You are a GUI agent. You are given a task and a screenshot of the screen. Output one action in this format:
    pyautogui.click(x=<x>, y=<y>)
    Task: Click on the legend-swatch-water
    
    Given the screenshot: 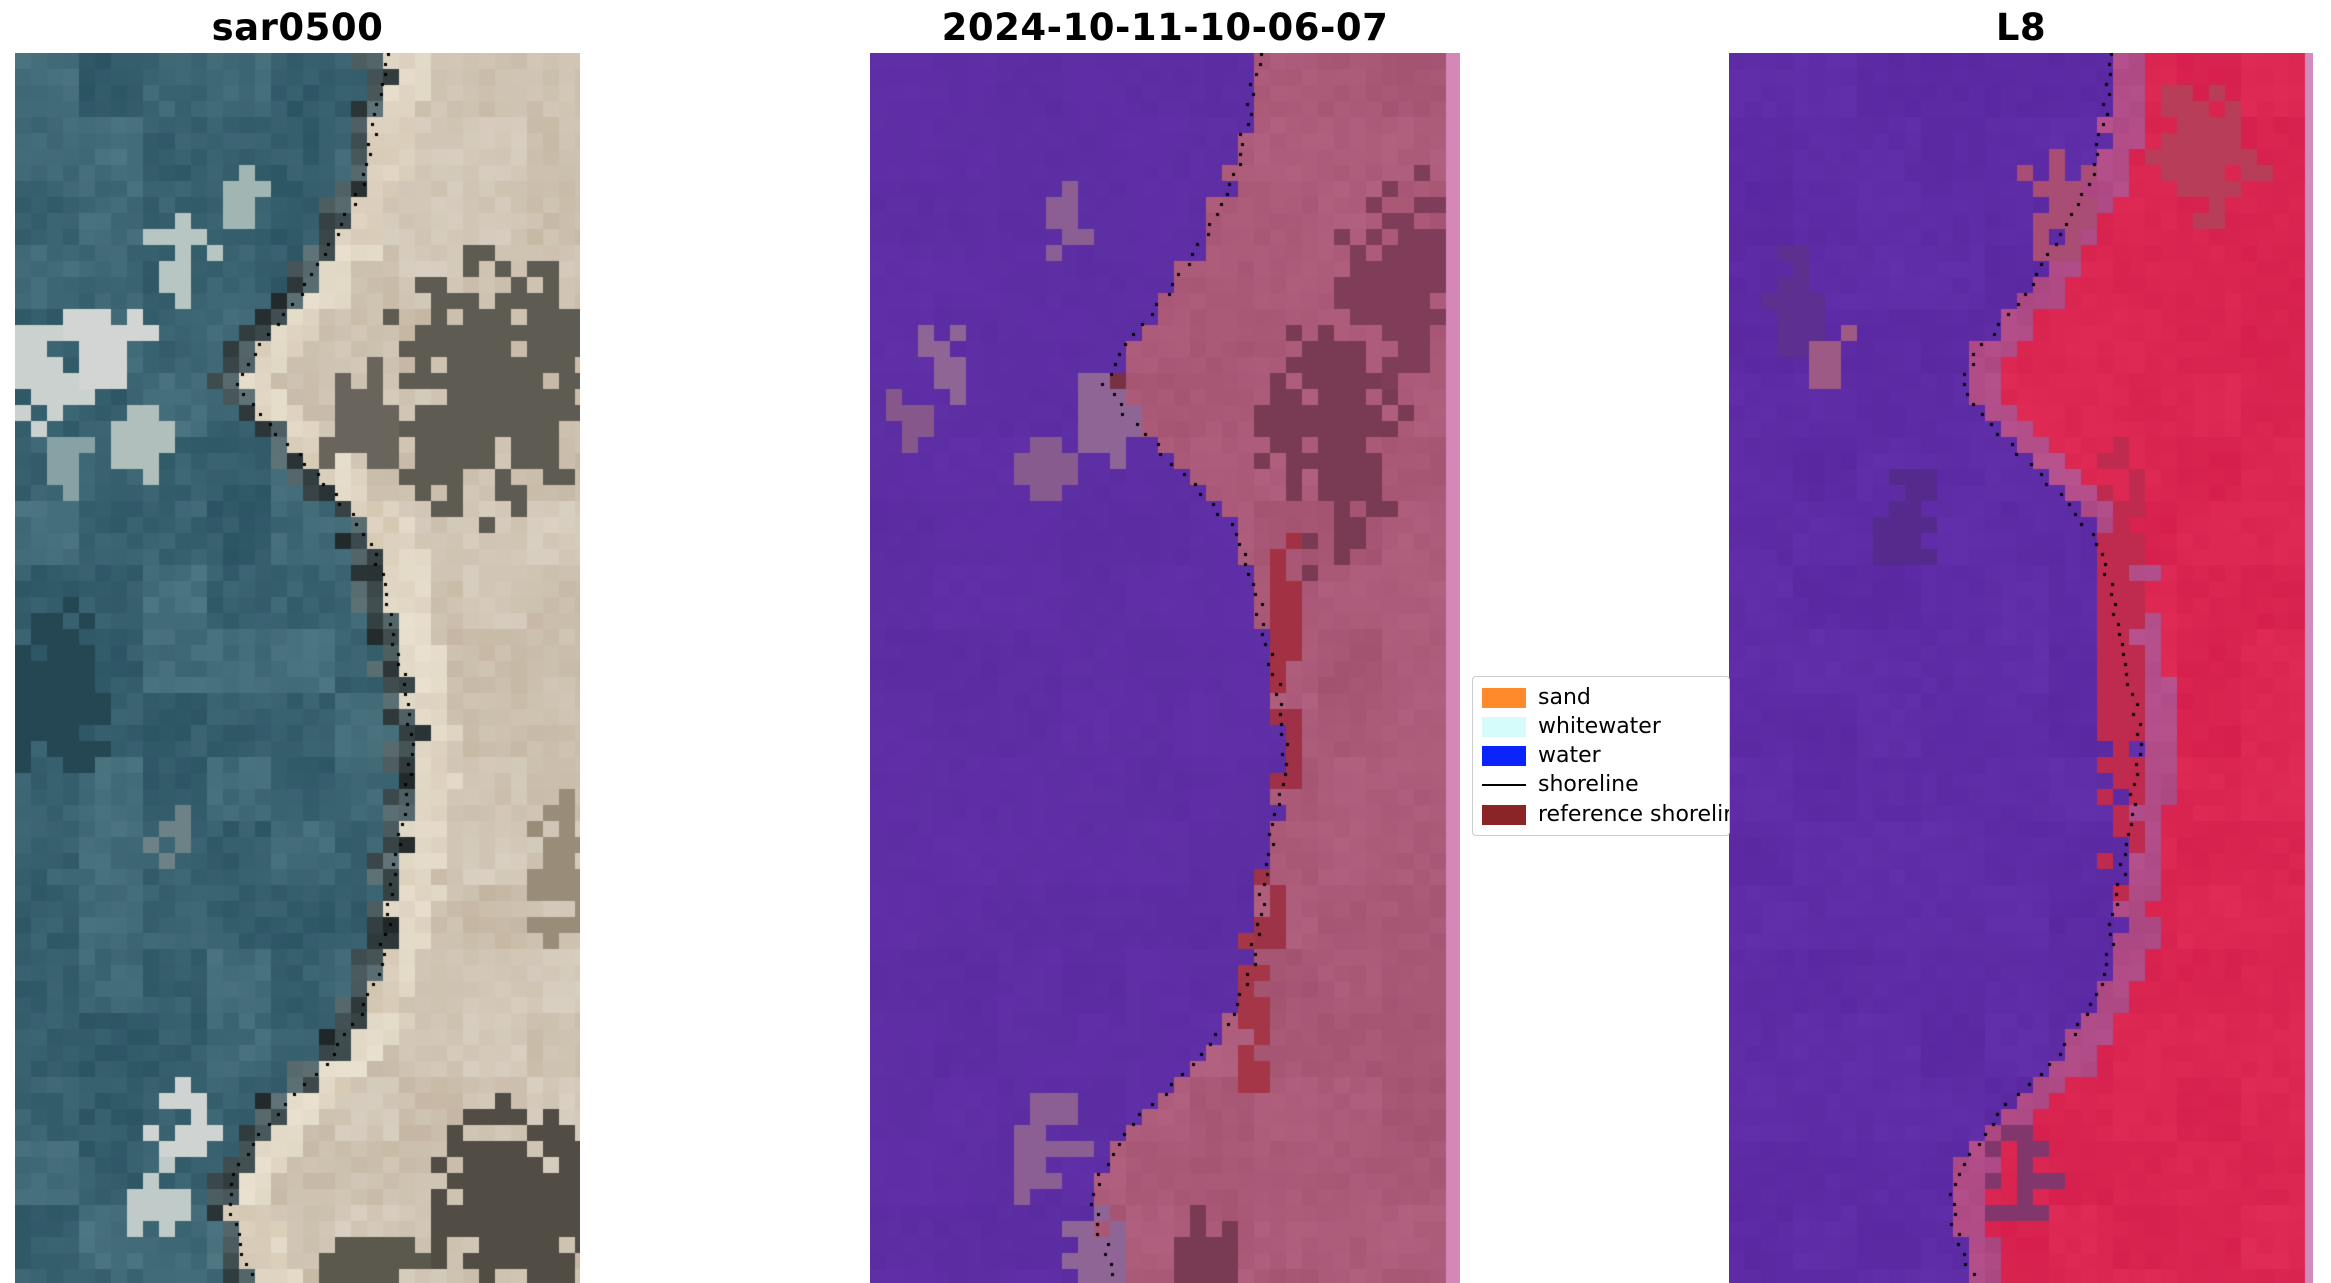 What is the action you would take?
    pyautogui.click(x=1504, y=756)
    